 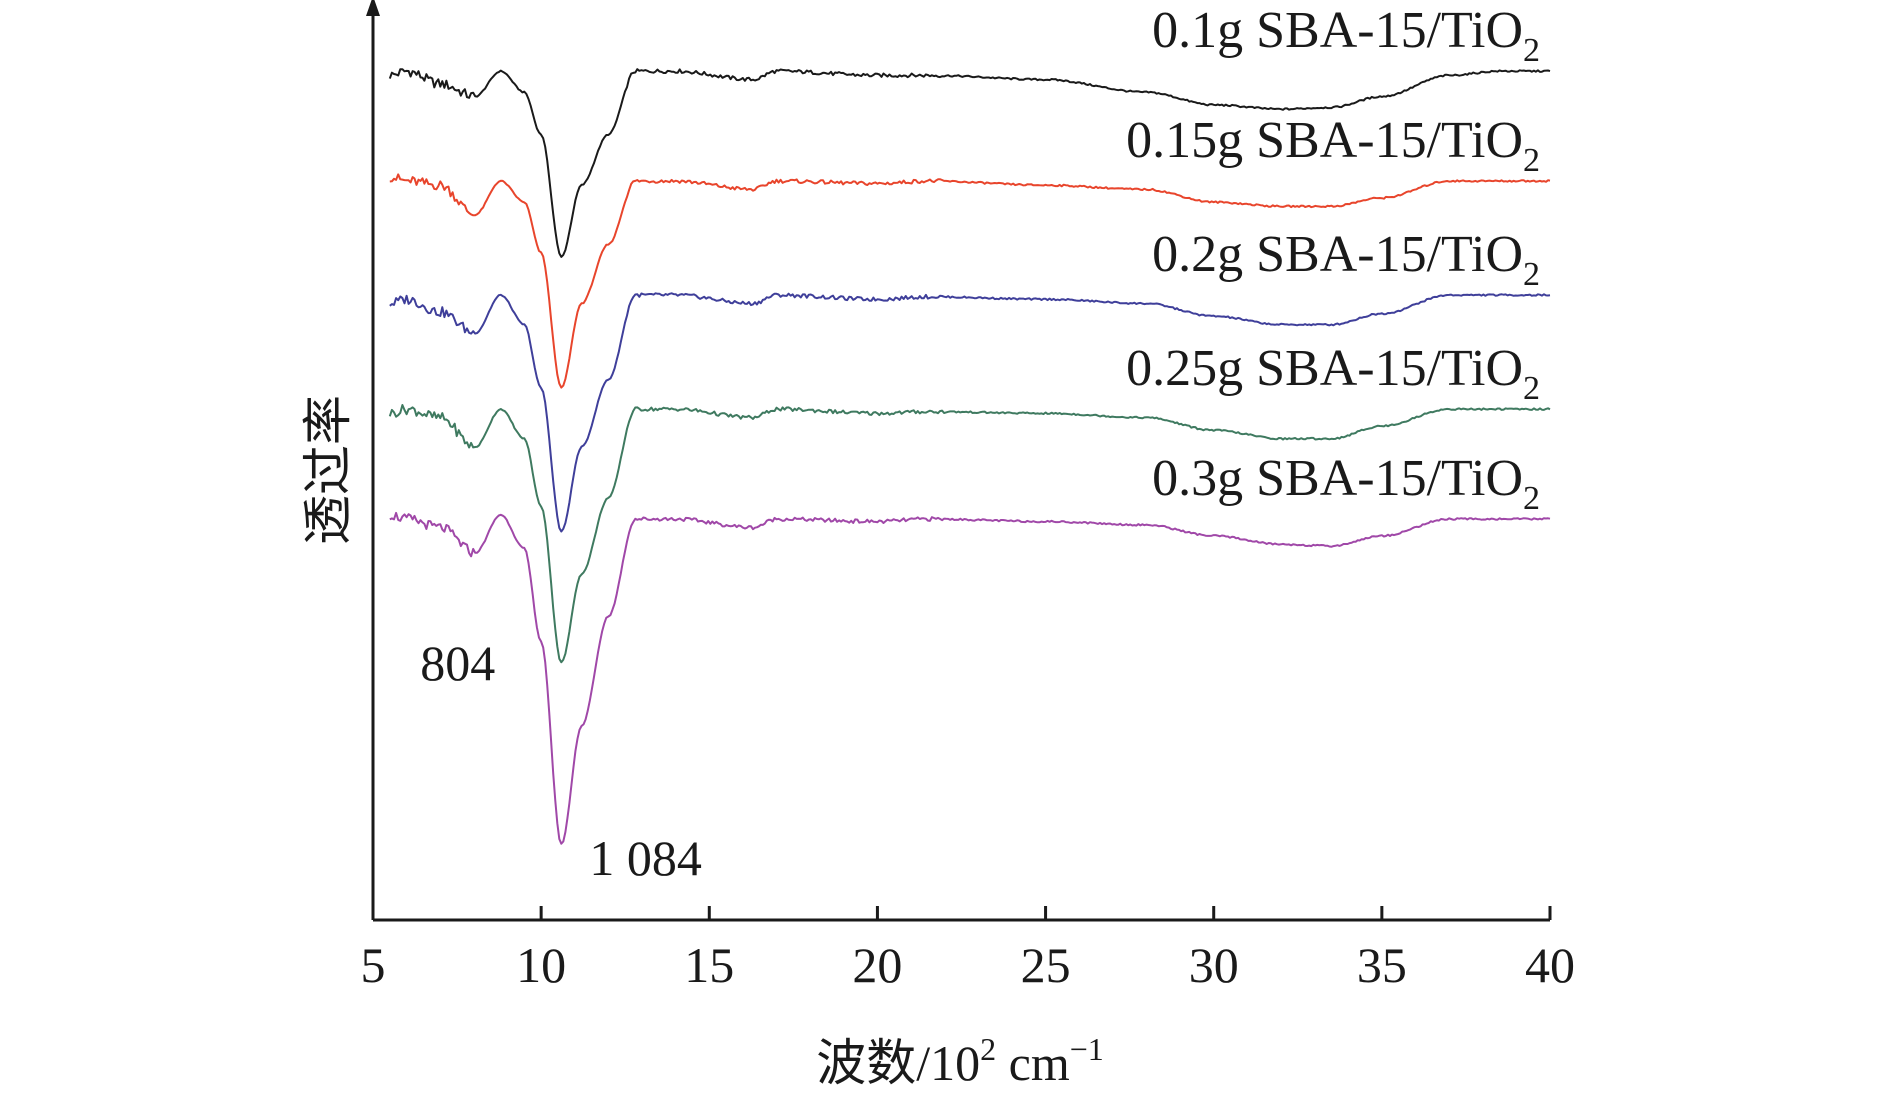 I want to click on legend-label-2: 0.2g SBA-15/TiO2, so click(x=1346, y=259).